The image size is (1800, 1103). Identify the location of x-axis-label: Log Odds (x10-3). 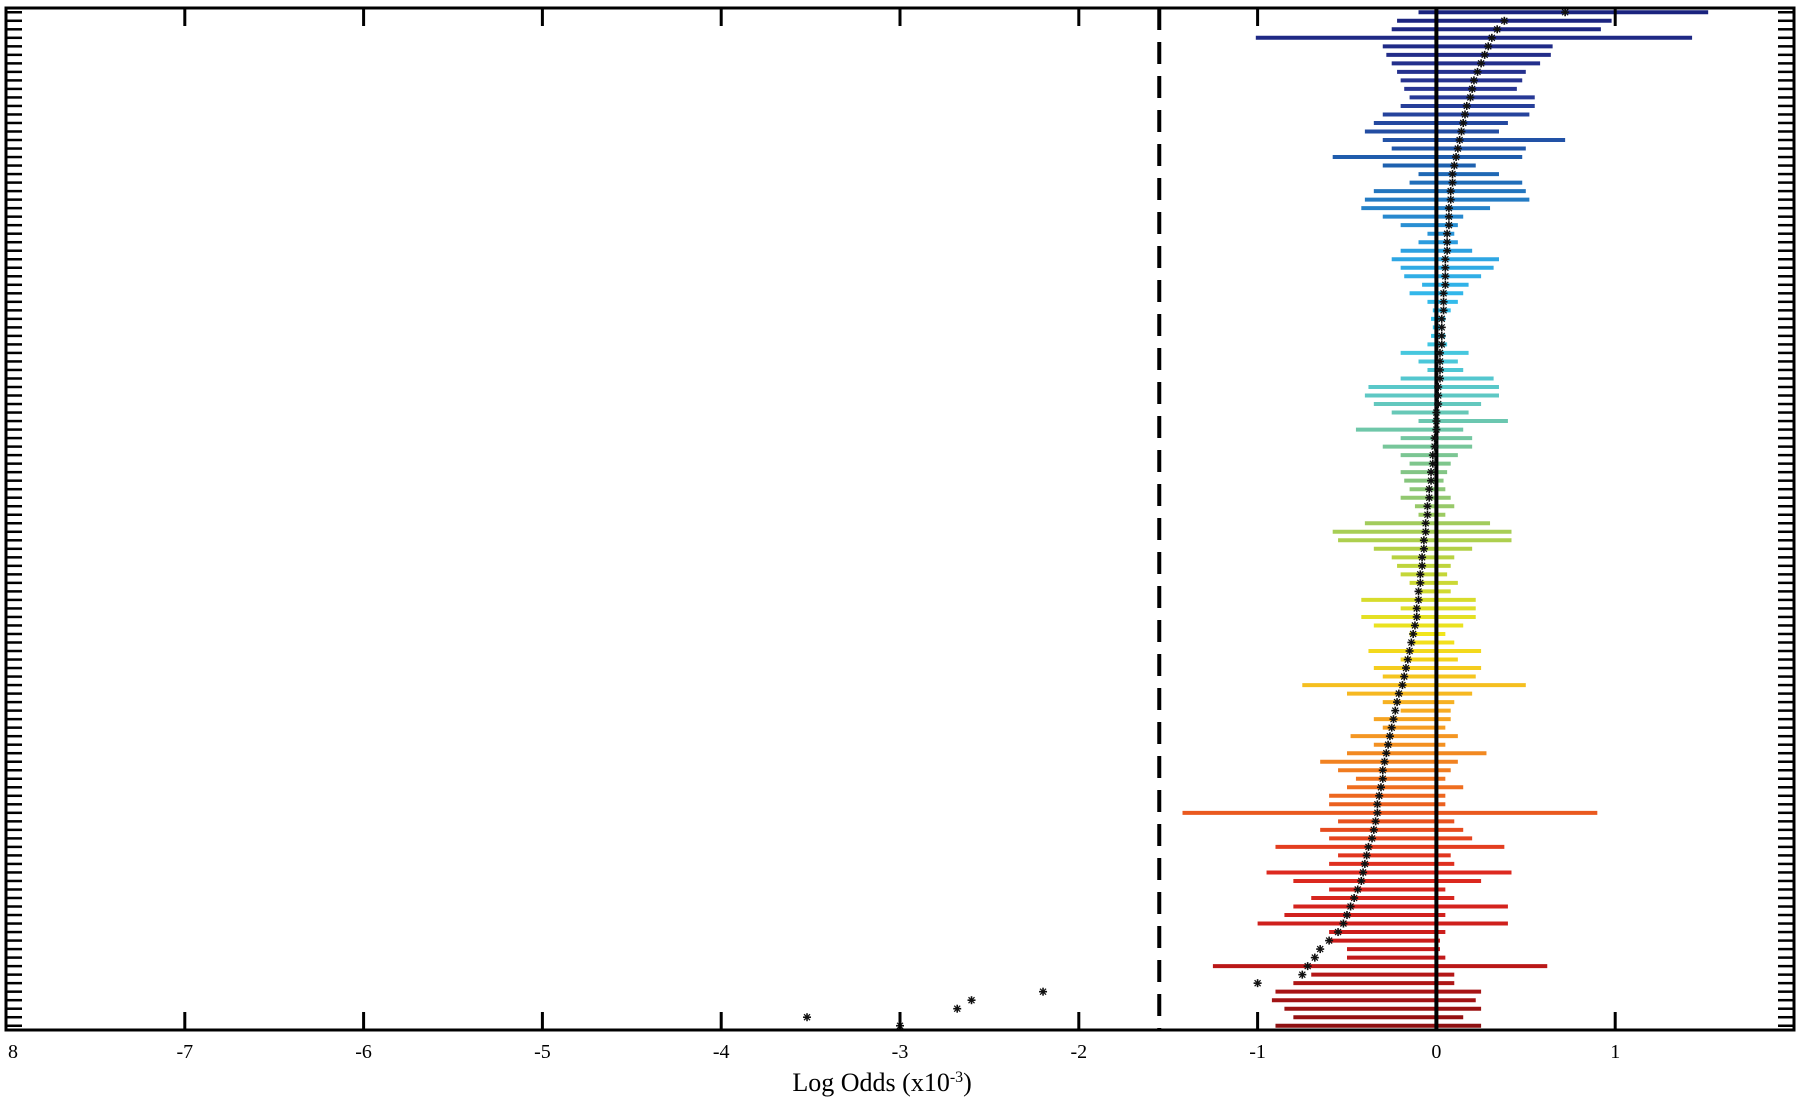
(881, 1082).